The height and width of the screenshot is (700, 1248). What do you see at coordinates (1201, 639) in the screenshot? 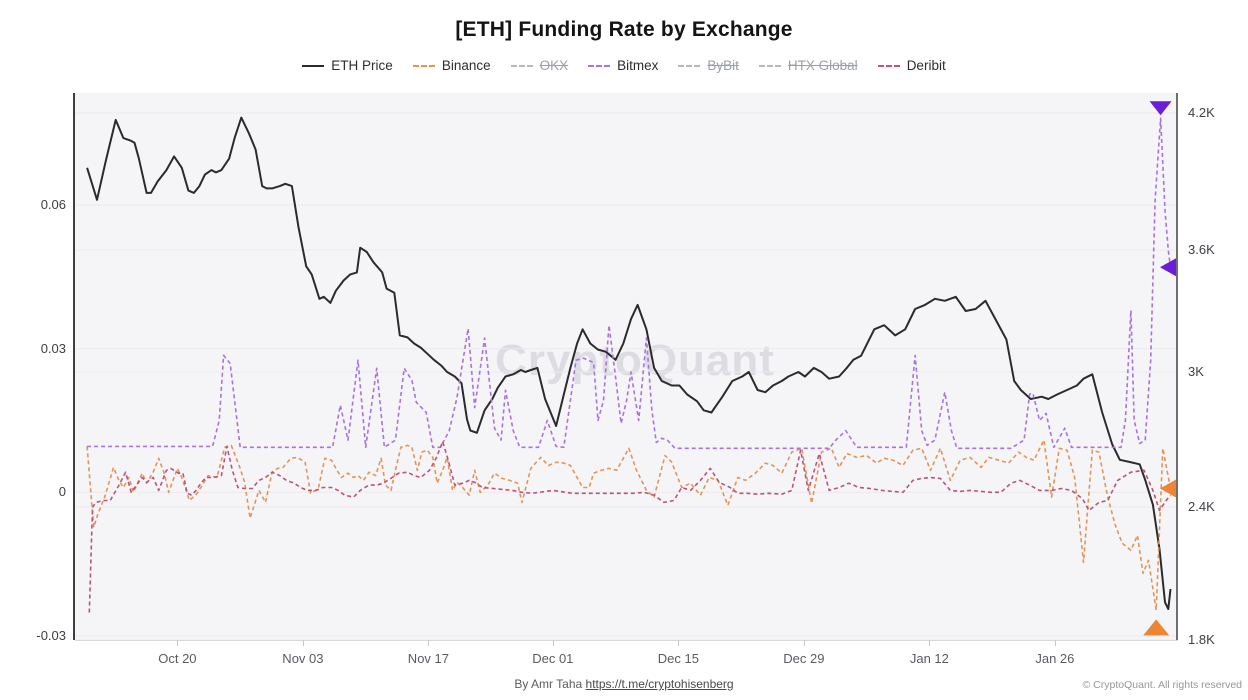
I see `right-axis-tick-1.8K: 1.8K` at bounding box center [1201, 639].